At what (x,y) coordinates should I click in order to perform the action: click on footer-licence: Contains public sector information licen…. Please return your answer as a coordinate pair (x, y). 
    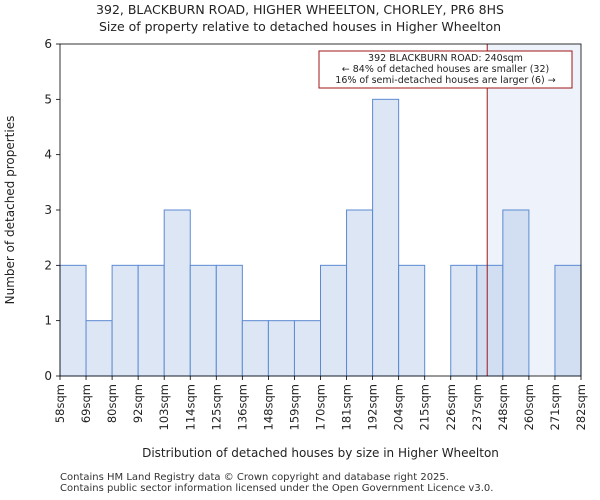
    Looking at the image, I should click on (277, 488).